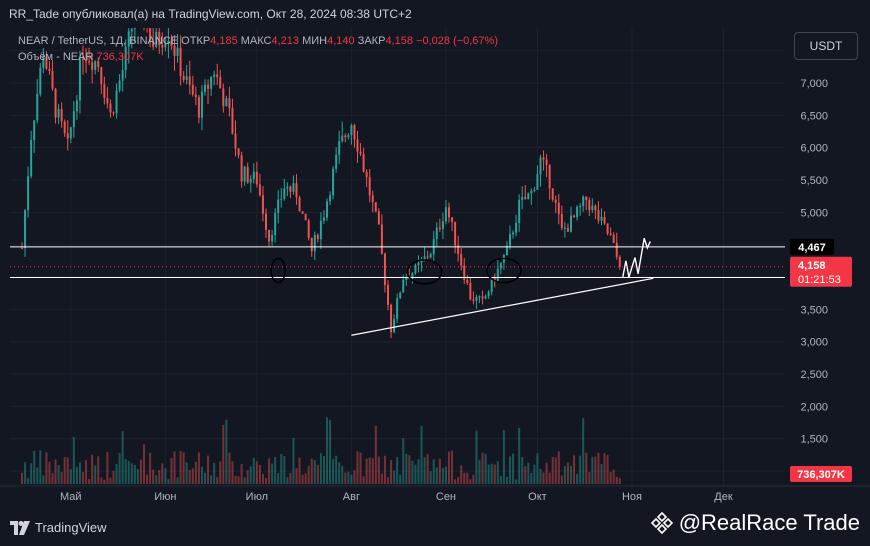 The width and height of the screenshot is (870, 546). I want to click on tradingview-logo: TradingView, so click(58, 527).